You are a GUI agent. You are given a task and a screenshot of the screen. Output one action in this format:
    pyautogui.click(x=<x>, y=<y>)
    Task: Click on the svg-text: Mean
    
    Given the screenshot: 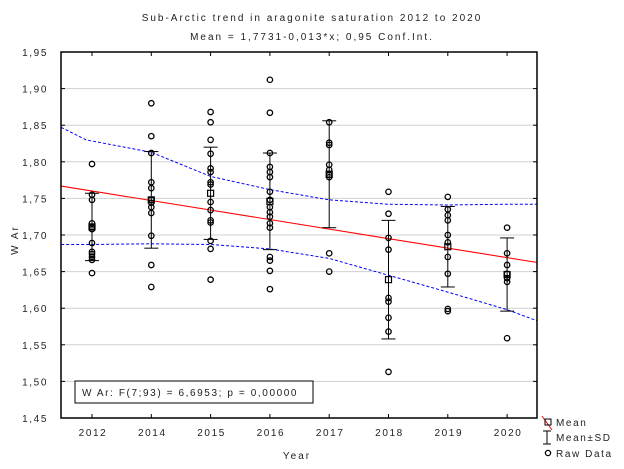 What is the action you would take?
    pyautogui.click(x=571, y=423)
    